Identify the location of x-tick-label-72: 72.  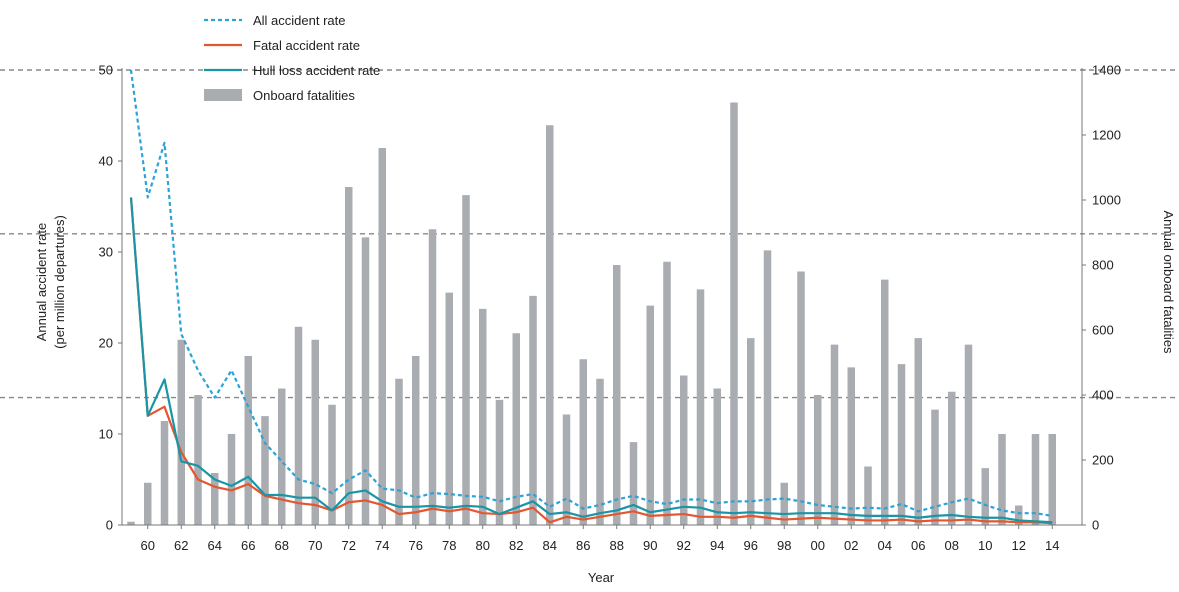
(349, 545).